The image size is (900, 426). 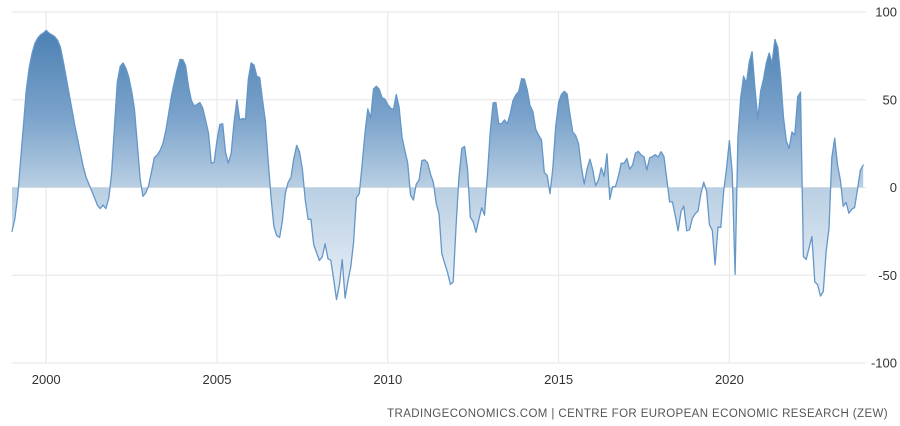 I want to click on y-tick-label: 0, so click(x=893, y=187).